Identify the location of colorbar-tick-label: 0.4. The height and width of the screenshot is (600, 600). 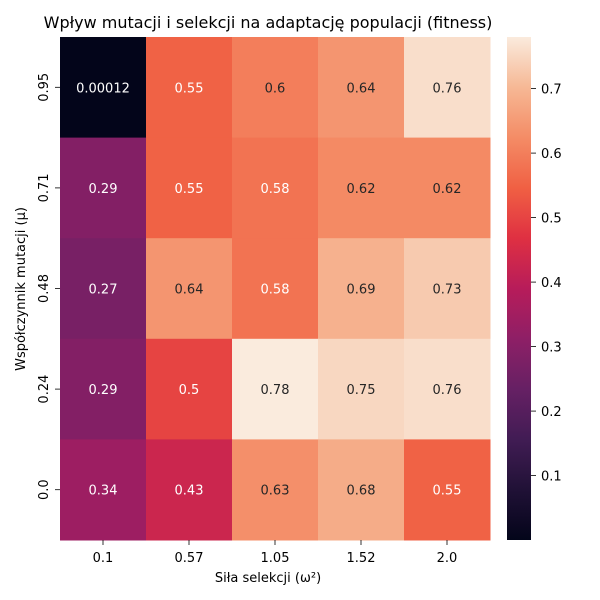
(551, 283).